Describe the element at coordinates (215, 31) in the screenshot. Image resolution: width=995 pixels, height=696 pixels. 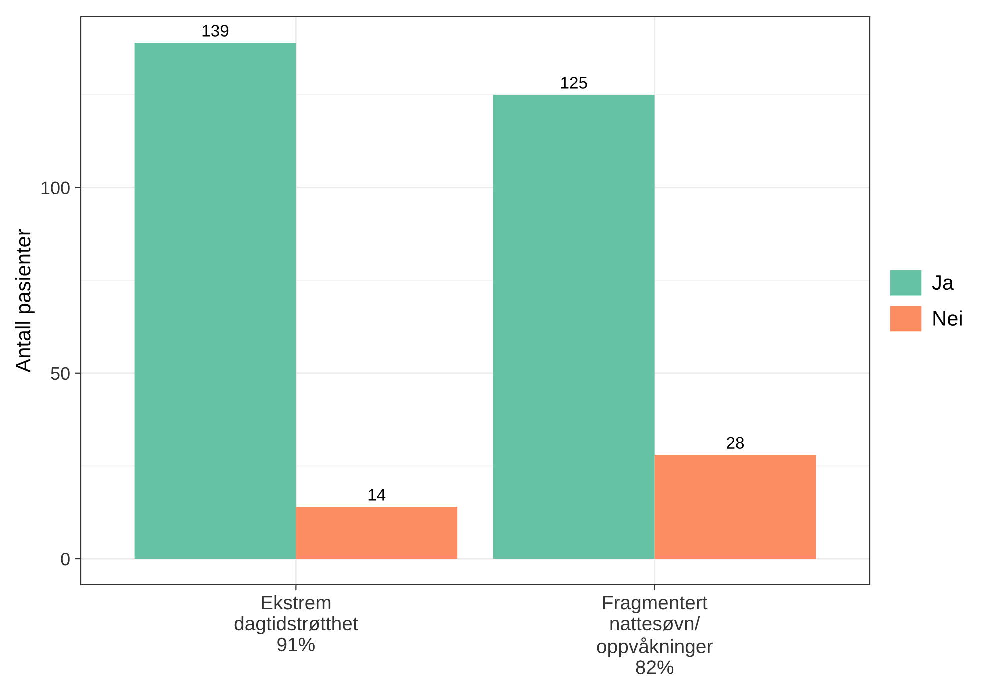
I see `data-label: 139` at that location.